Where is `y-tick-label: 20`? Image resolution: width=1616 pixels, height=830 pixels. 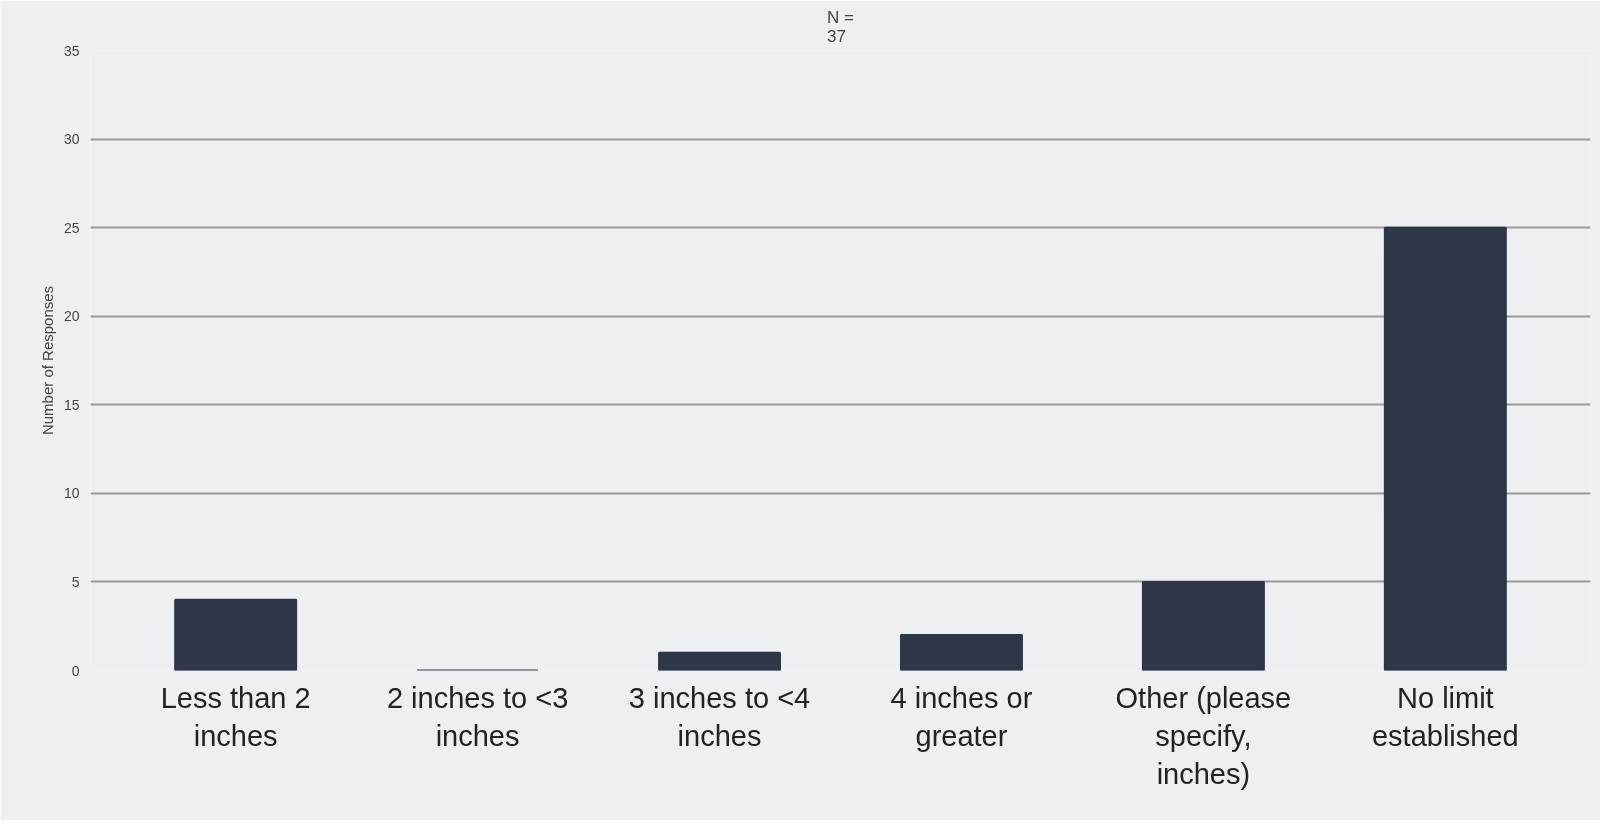
y-tick-label: 20 is located at coordinates (71, 316).